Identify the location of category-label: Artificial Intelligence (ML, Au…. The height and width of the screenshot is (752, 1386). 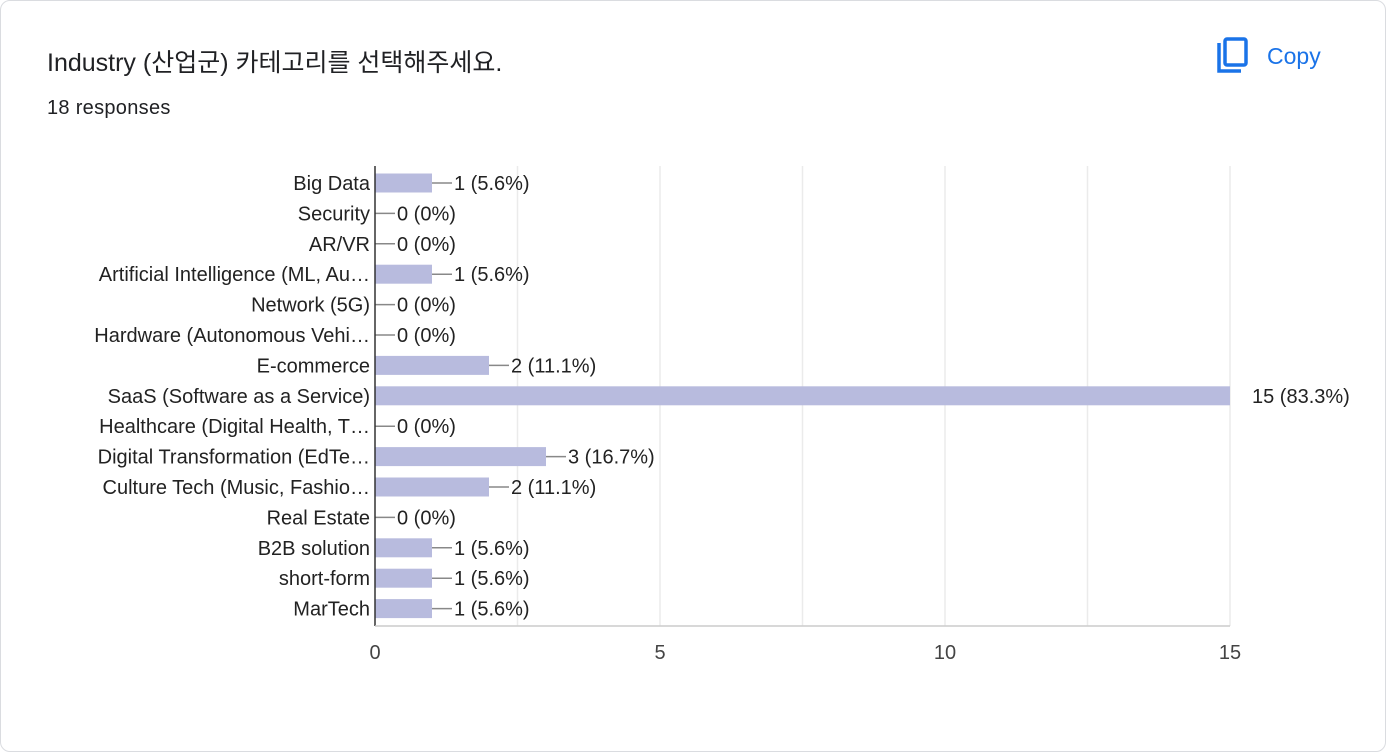
(234, 275).